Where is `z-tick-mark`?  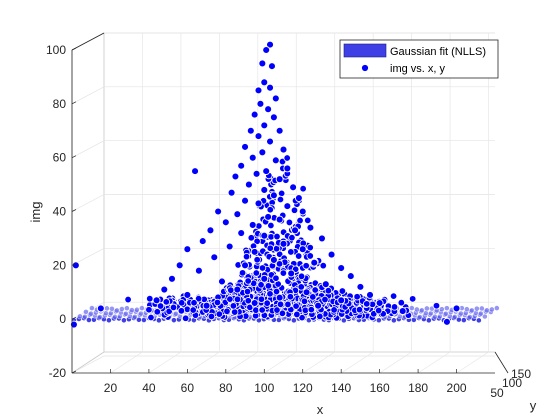
z-tick-mark is located at coordinates (74, 372).